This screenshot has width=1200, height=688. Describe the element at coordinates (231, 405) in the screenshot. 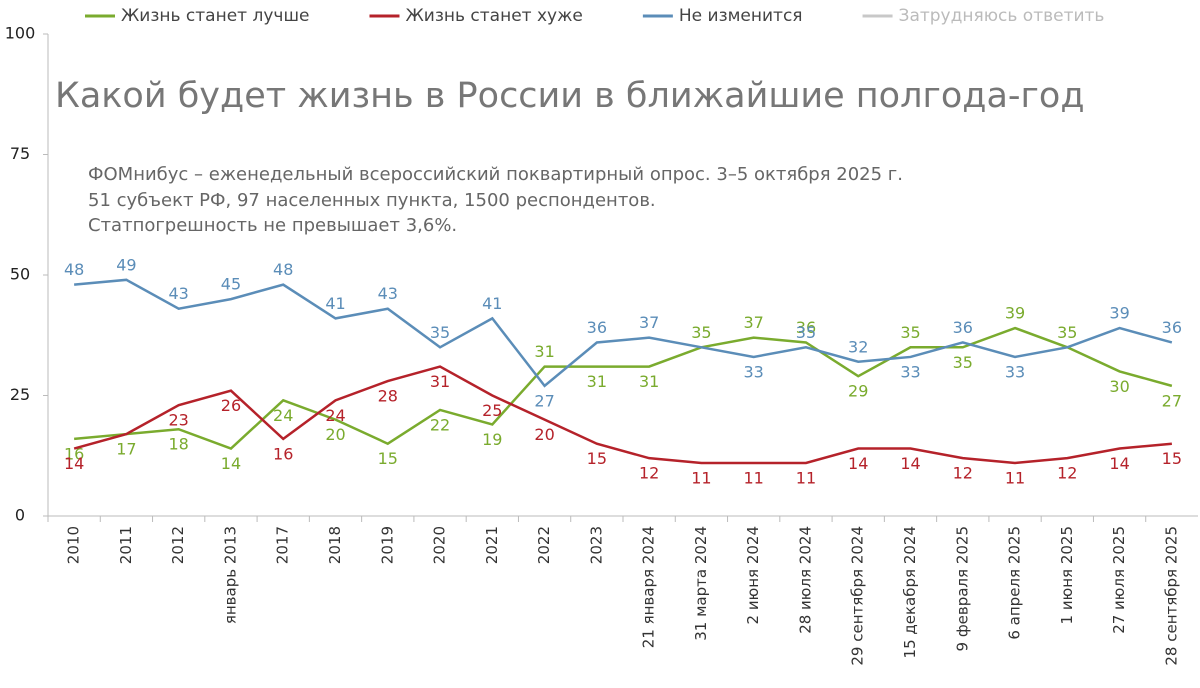

I see `data-label: 26` at that location.